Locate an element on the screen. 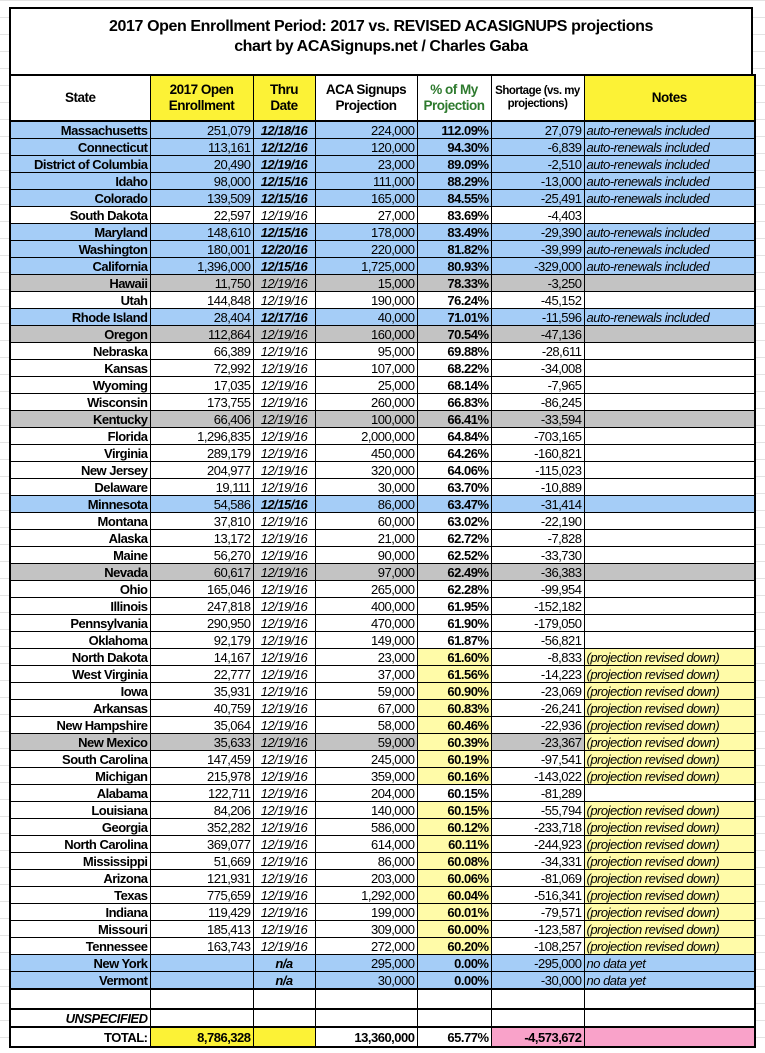 The height and width of the screenshot is (1053, 765). thru-date-cell: 12/15/16 is located at coordinates (284, 266).